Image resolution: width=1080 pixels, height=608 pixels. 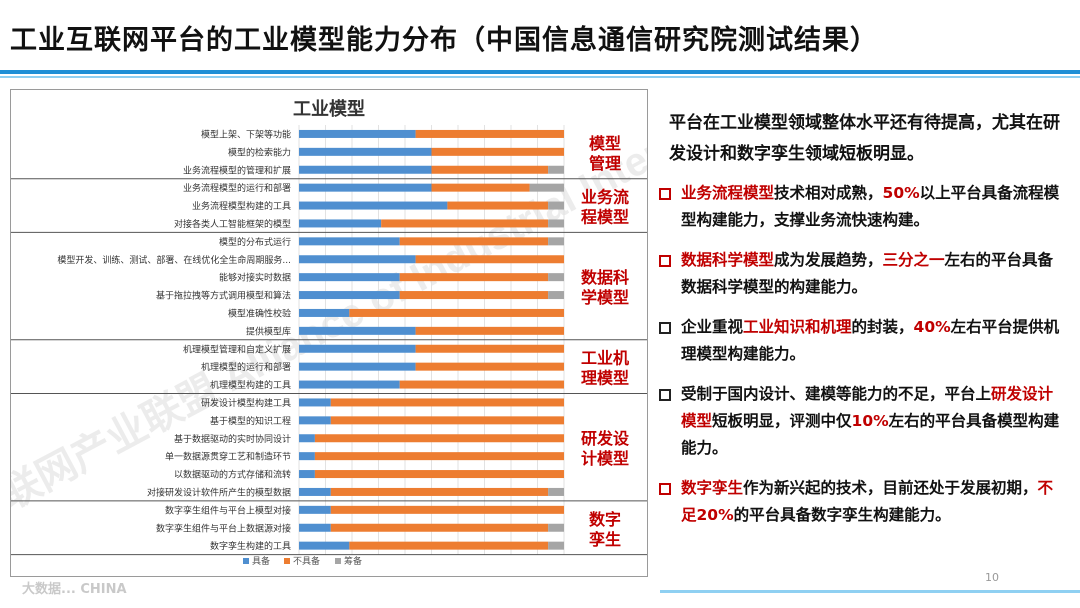 What do you see at coordinates (232, 224) in the screenshot?
I see `category-label: 对接各类人工智能框架的模型` at bounding box center [232, 224].